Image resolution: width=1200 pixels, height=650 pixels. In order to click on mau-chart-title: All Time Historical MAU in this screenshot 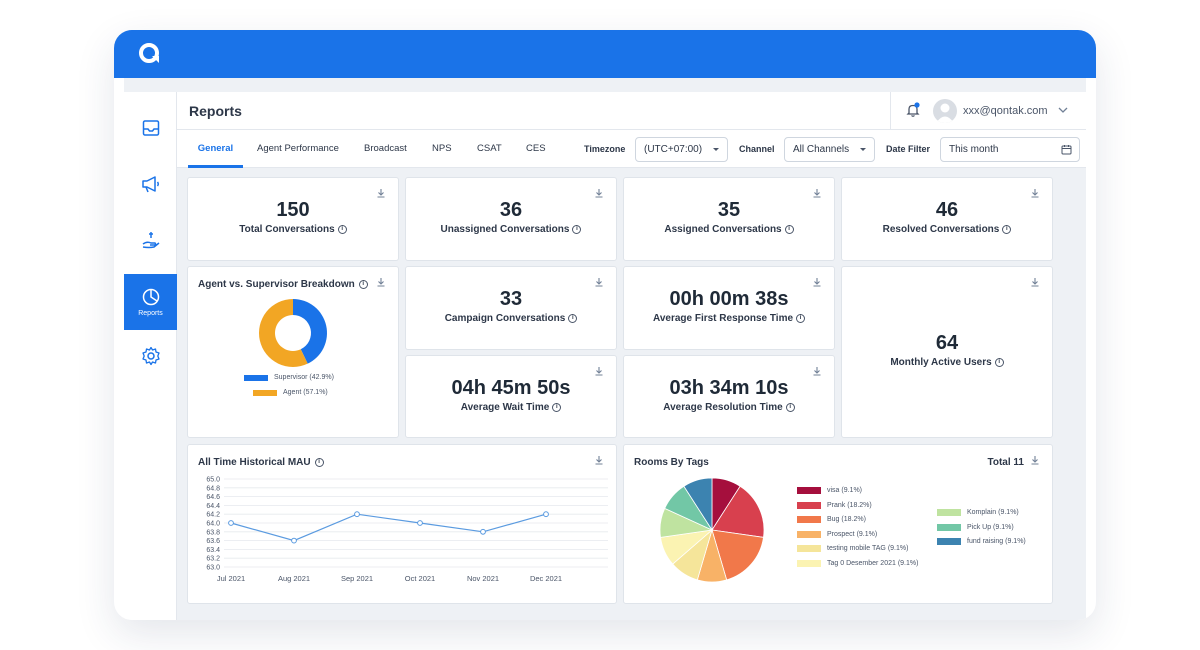, I will do `click(254, 462)`.